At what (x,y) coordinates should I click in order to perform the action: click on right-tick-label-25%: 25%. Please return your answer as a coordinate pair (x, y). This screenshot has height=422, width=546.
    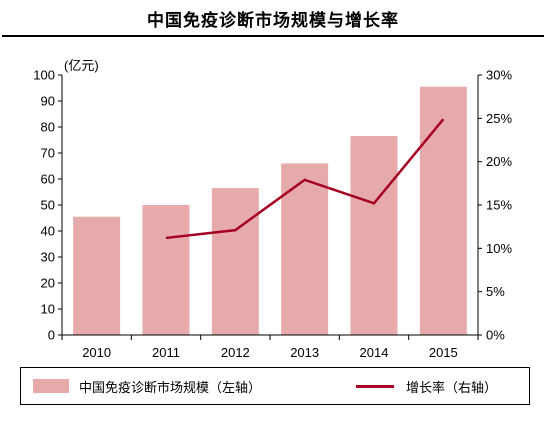
    Looking at the image, I should click on (499, 118).